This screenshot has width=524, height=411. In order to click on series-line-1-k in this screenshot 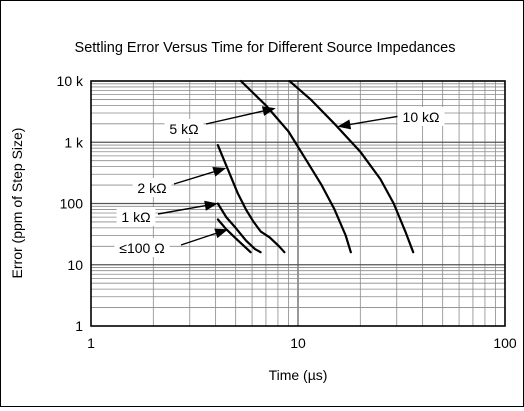, I will do `click(239, 228)`.